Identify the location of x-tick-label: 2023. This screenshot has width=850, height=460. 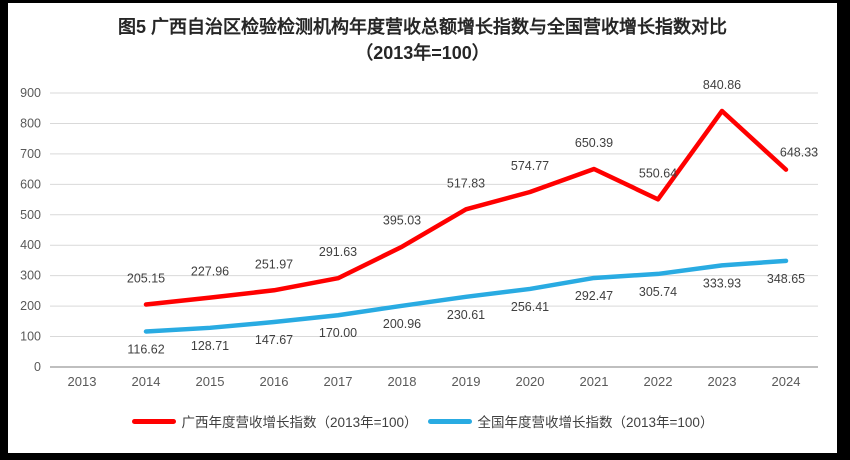
(722, 381).